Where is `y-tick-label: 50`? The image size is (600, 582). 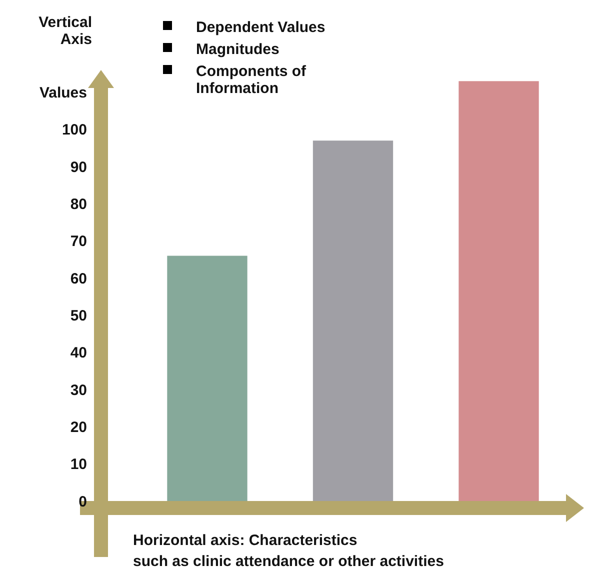 y-tick-label: 50 is located at coordinates (78, 315).